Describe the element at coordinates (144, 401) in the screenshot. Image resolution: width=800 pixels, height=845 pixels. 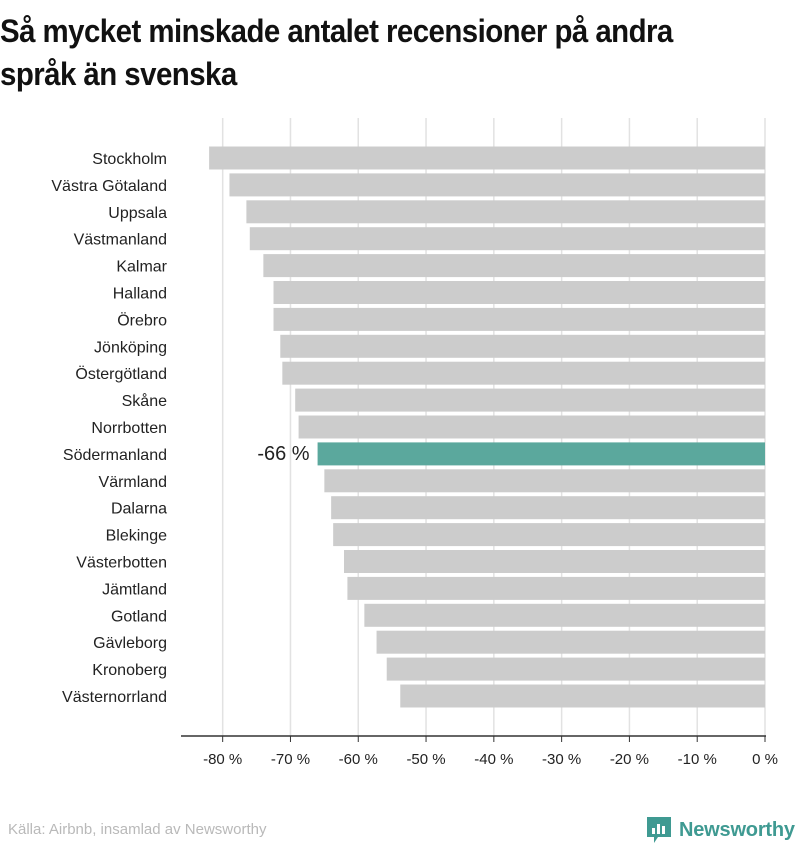
I see `category-label: Skåne` at that location.